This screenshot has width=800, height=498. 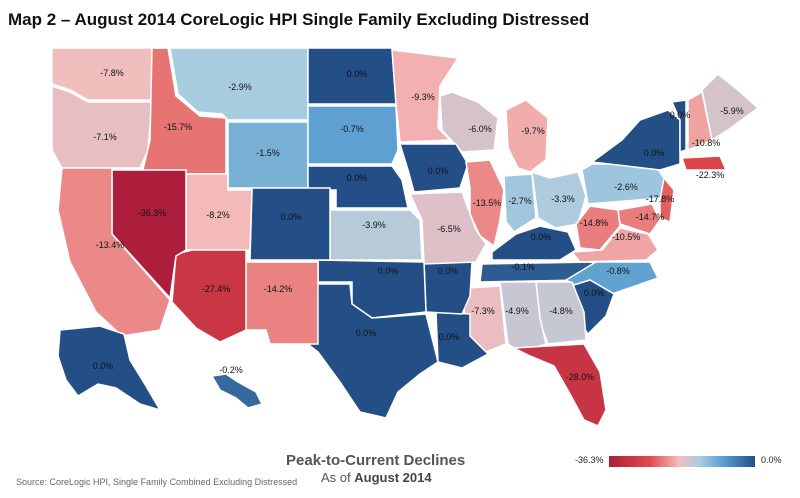 I want to click on state-label-mn: -9.3%, so click(x=423, y=97).